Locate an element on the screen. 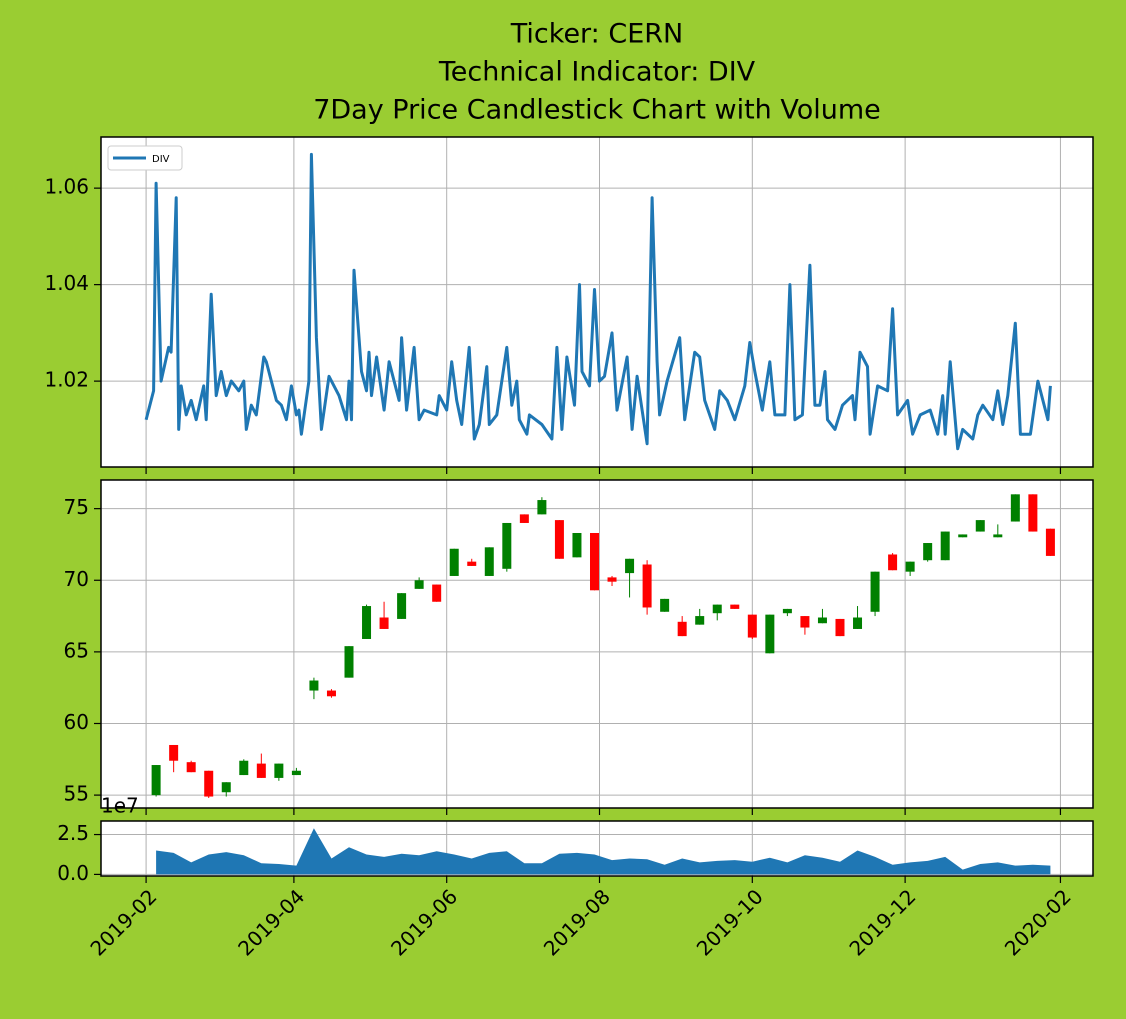  y-tick-label: 70 is located at coordinates (76, 579).